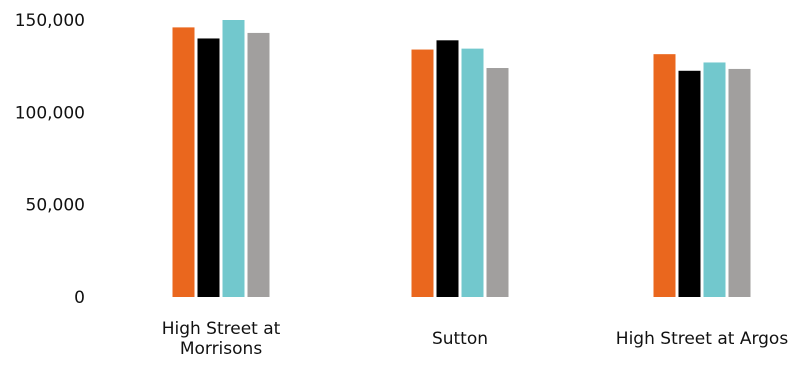 Image resolution: width=807 pixels, height=367 pixels. What do you see at coordinates (55, 206) in the screenshot?
I see `y-tick-label: 50,000` at bounding box center [55, 206].